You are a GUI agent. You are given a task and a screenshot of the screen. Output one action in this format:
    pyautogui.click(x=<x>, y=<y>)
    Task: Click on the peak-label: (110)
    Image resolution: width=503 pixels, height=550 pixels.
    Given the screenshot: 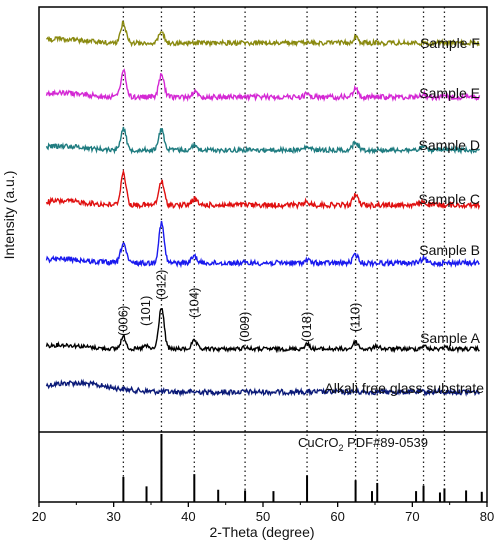 What is the action you would take?
    pyautogui.click(x=355, y=317)
    